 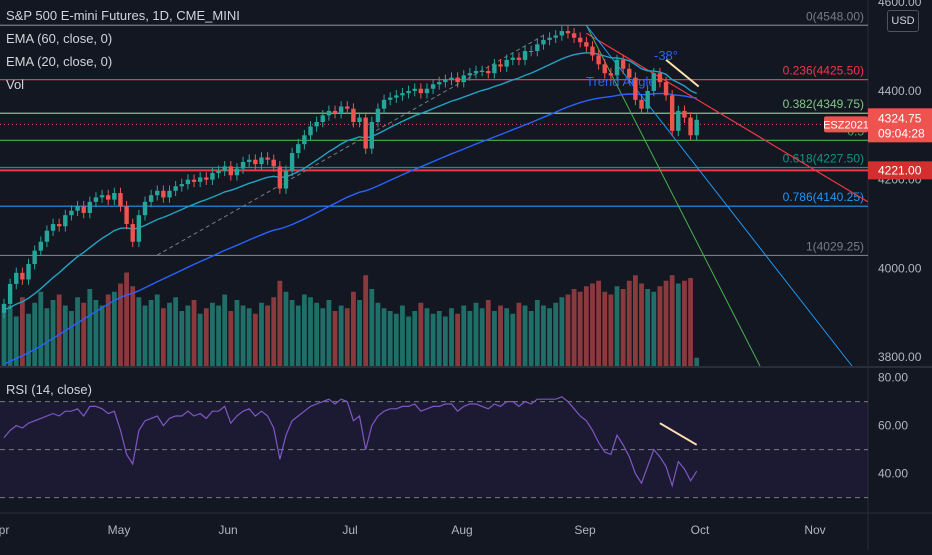 What do you see at coordinates (59, 61) in the screenshot?
I see `ema20-legend: EMA (20, close, 0)` at bounding box center [59, 61].